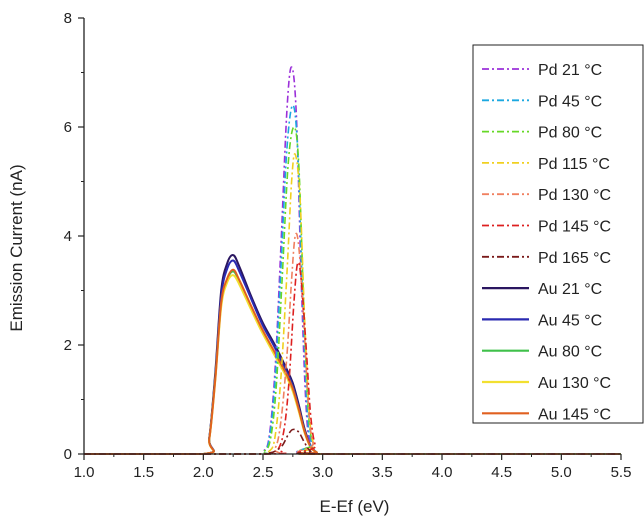  I want to click on legend-label: Pd 80 °C, so click(570, 133).